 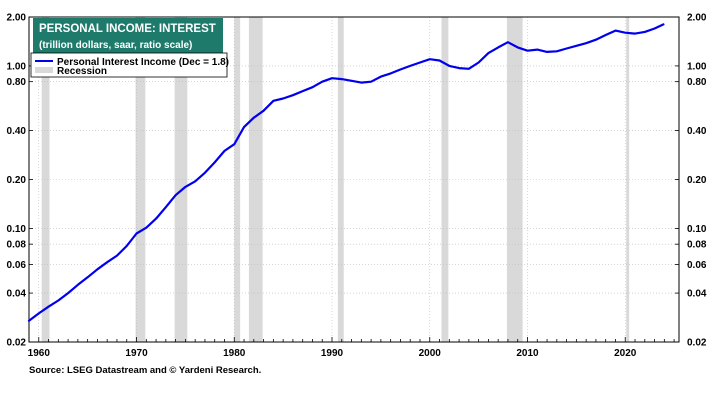 What do you see at coordinates (625, 353) in the screenshot?
I see `x-tick-label-6: 2020` at bounding box center [625, 353].